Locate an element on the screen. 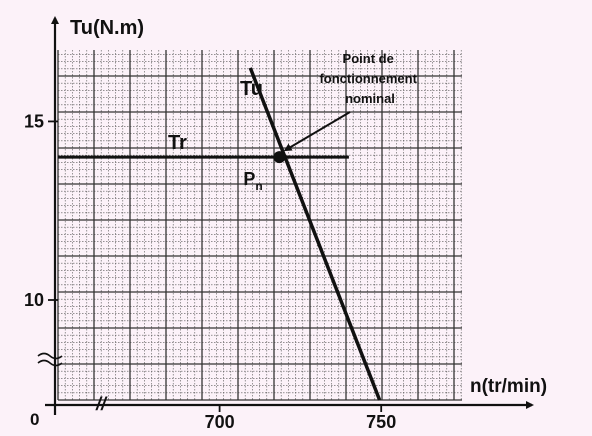 This screenshot has width=592, height=436. operating-point-marker is located at coordinates (279, 157).